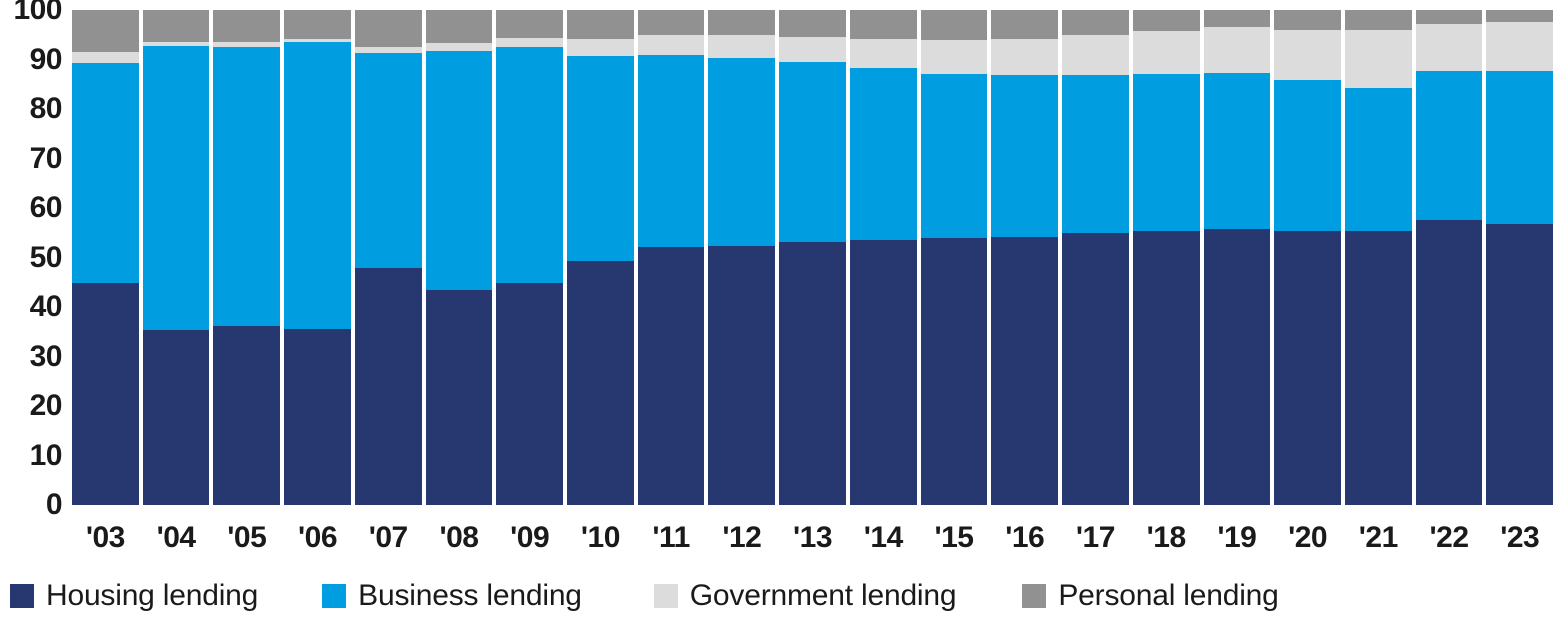  Describe the element at coordinates (452, 596) in the screenshot. I see `legend-item-business-lending: Business lending` at that location.